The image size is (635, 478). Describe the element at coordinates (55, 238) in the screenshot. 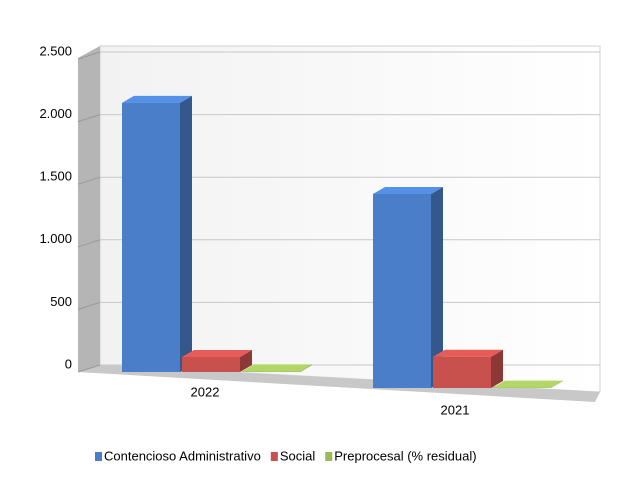

I see `y-tick-label: 1.000` at that location.